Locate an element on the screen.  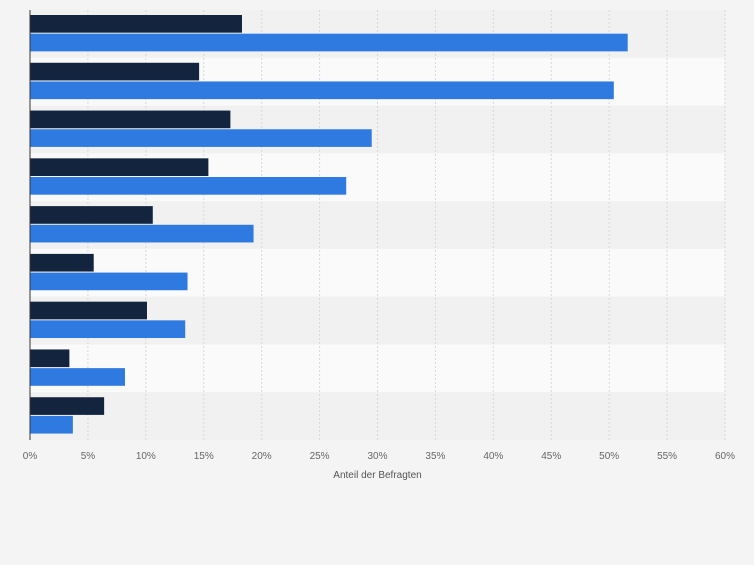
x-tick-label: 25% is located at coordinates (320, 456).